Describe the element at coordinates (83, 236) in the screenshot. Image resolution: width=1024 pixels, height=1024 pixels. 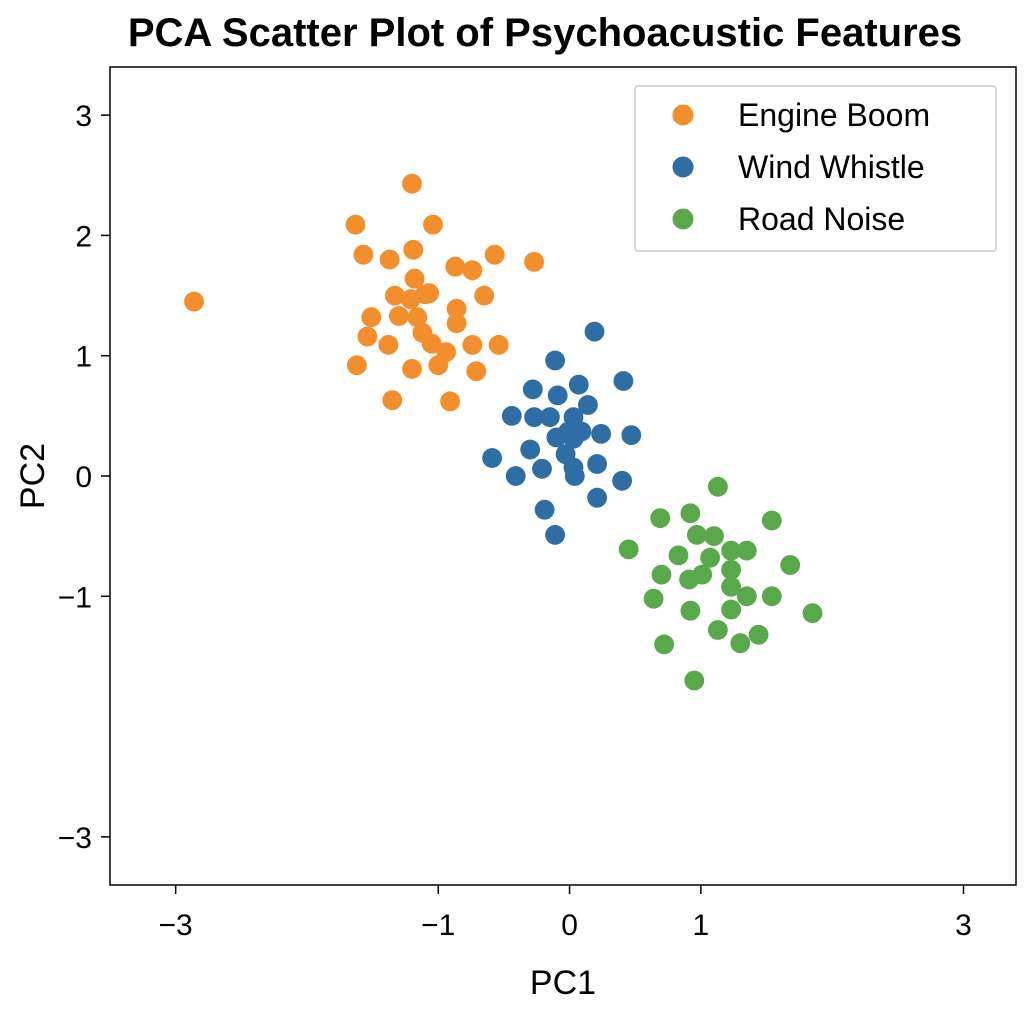
I see `y-tick-label: 2` at that location.